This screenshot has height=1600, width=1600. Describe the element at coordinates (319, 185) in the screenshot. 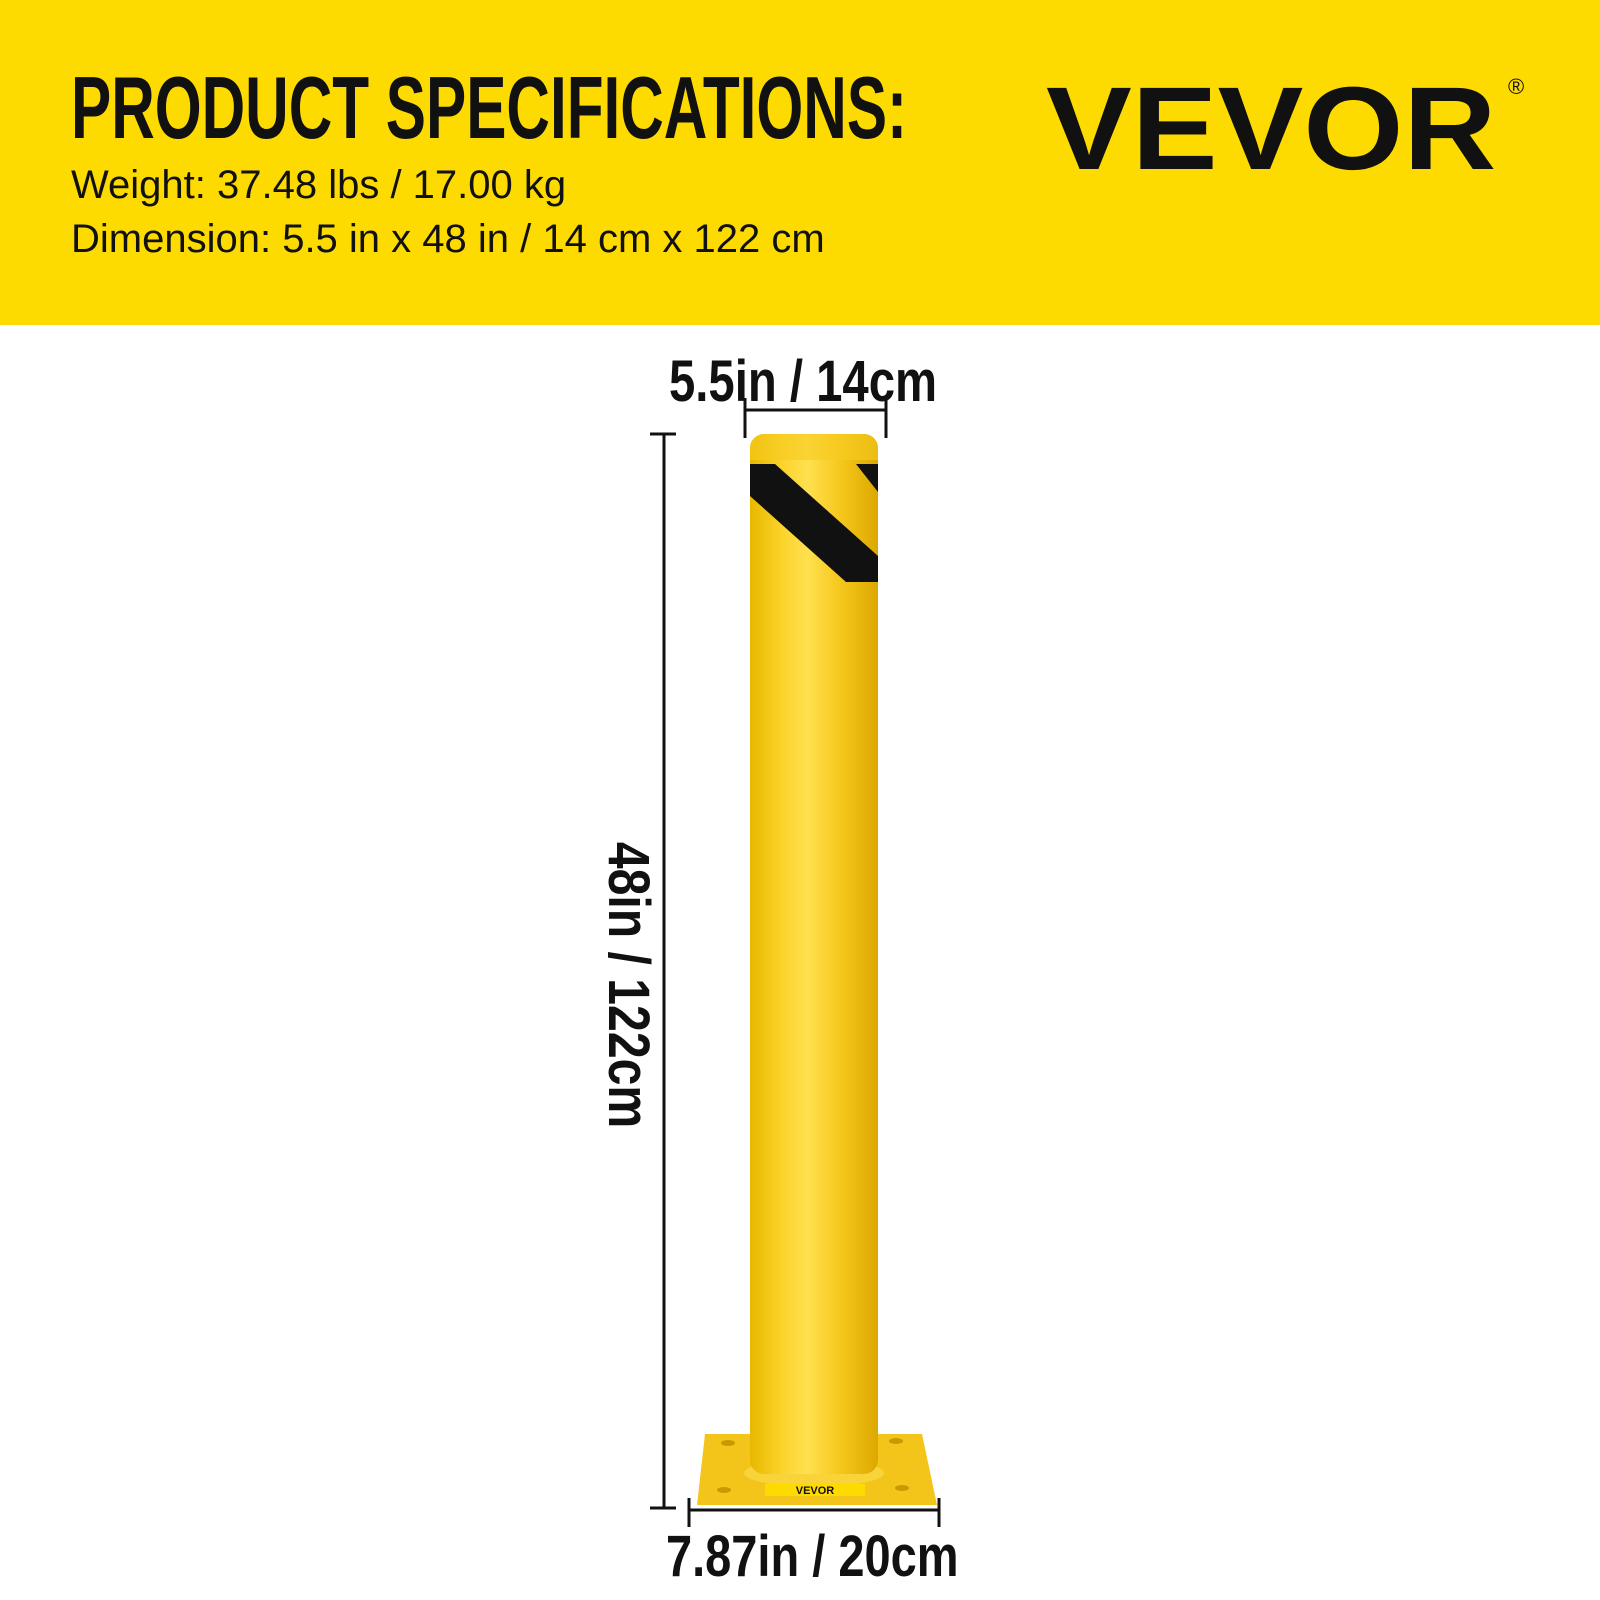

I see `weight-text: Weight: 37.48 lbs / 17.00 kg` at that location.